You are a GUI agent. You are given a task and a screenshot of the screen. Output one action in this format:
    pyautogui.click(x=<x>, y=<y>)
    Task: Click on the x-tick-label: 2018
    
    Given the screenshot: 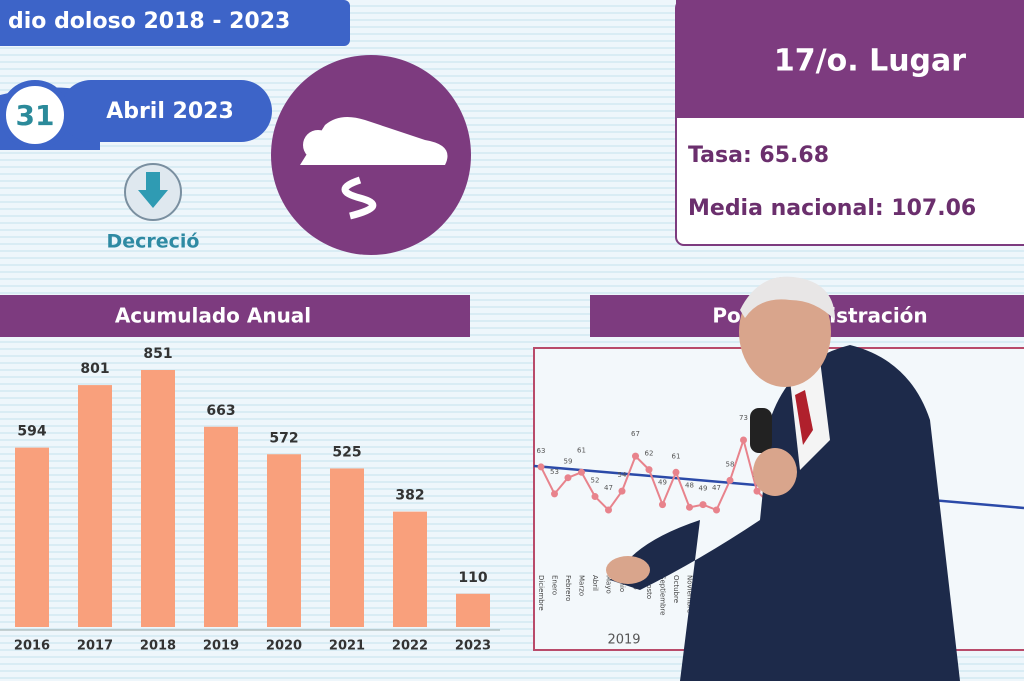 What is the action you would take?
    pyautogui.click(x=158, y=646)
    